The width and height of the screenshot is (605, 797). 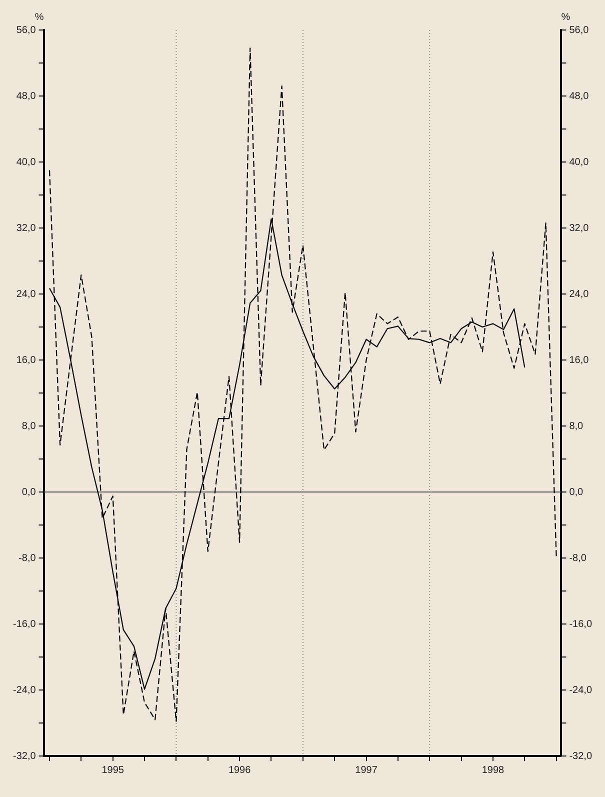 I want to click on y-tick-label: -8,0, so click(x=27, y=558).